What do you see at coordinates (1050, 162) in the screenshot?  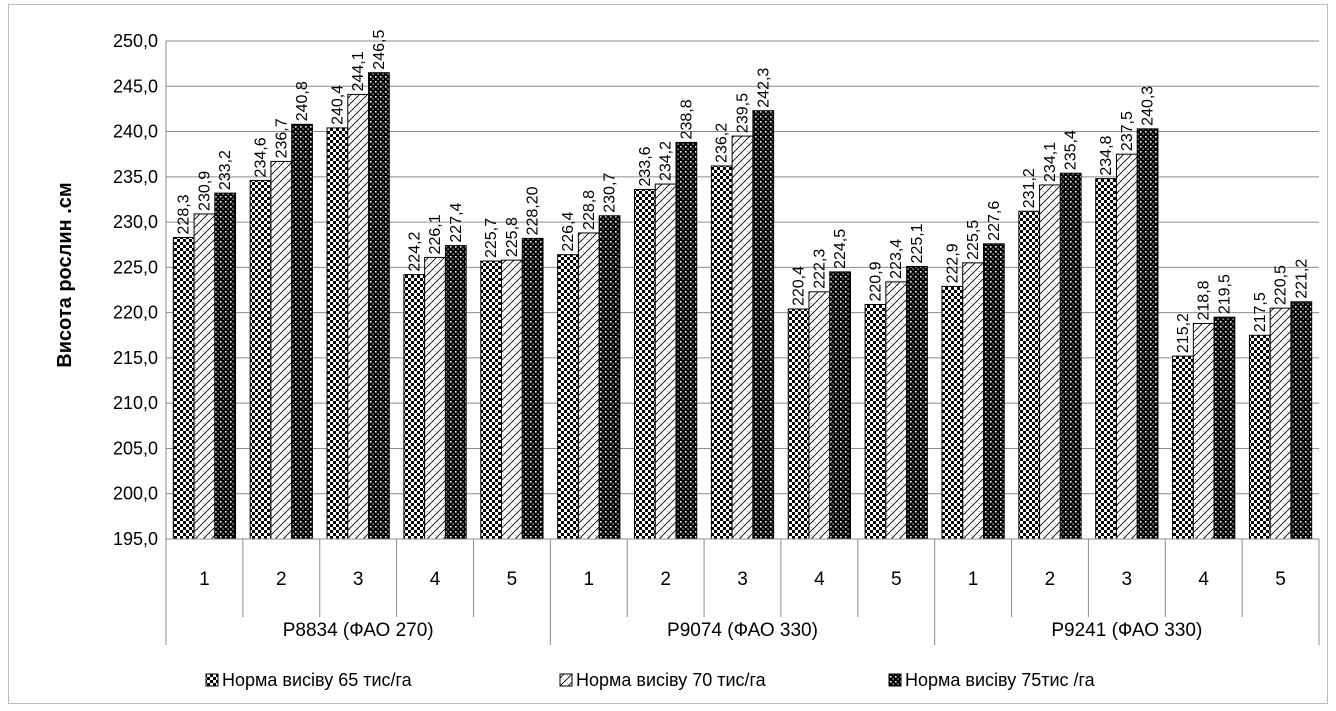 I see `bar-value-label: 234,1` at bounding box center [1050, 162].